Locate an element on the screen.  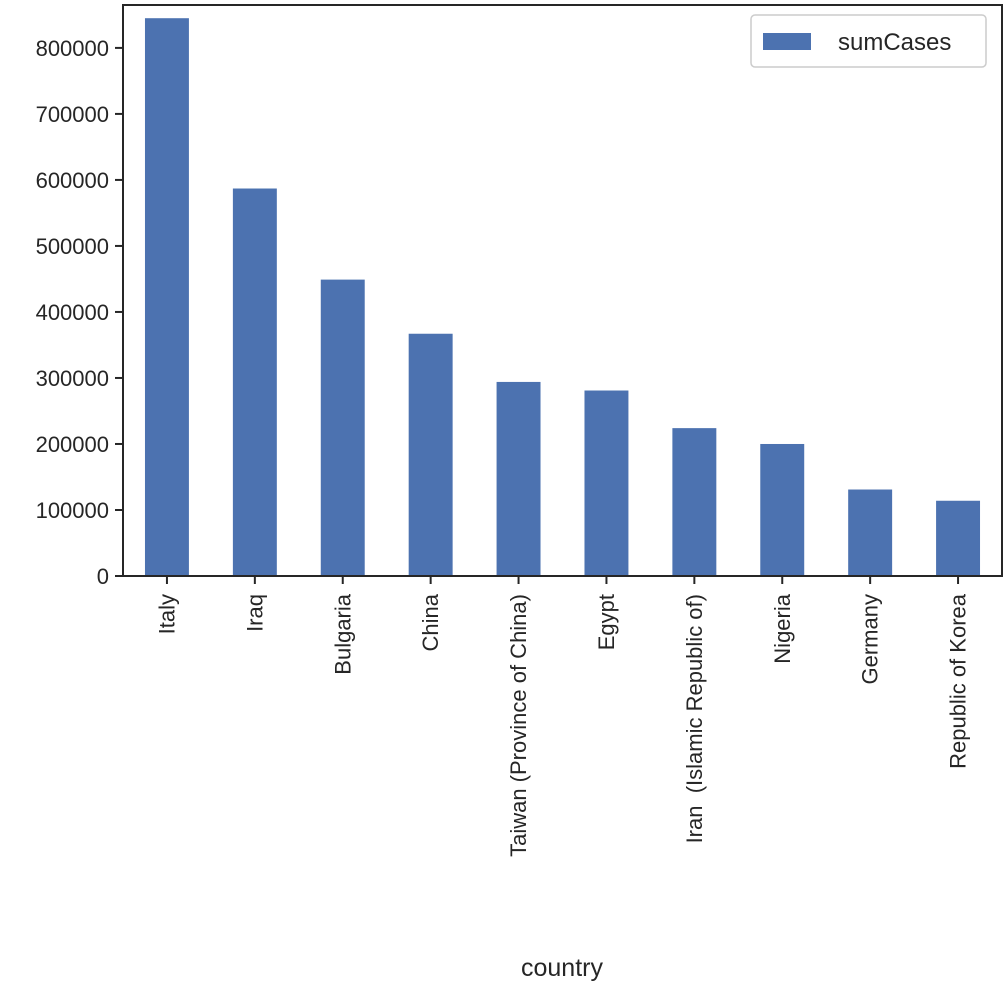
x-tick-label: Egypt is located at coordinates (606, 622).